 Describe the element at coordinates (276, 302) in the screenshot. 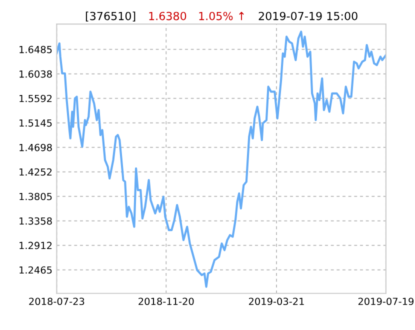

I see `x-tick-label: 2019-03-21` at that location.